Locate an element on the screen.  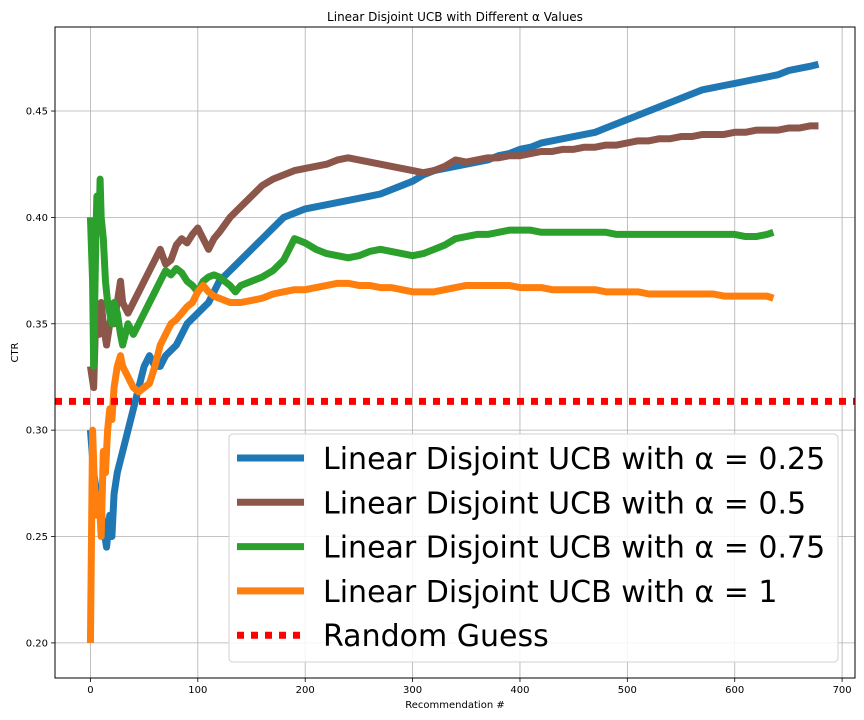
y-tick-label: 0.40 is located at coordinates (37, 218).